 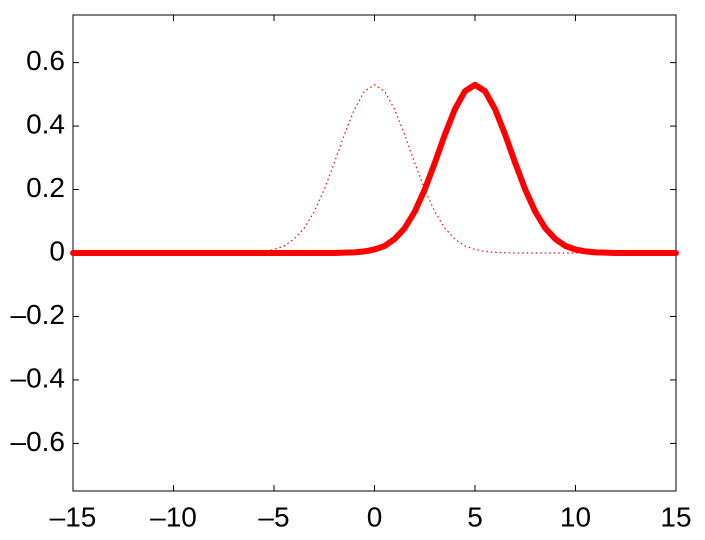 What do you see at coordinates (675, 516) in the screenshot?
I see `x-tick-label: 15` at bounding box center [675, 516].